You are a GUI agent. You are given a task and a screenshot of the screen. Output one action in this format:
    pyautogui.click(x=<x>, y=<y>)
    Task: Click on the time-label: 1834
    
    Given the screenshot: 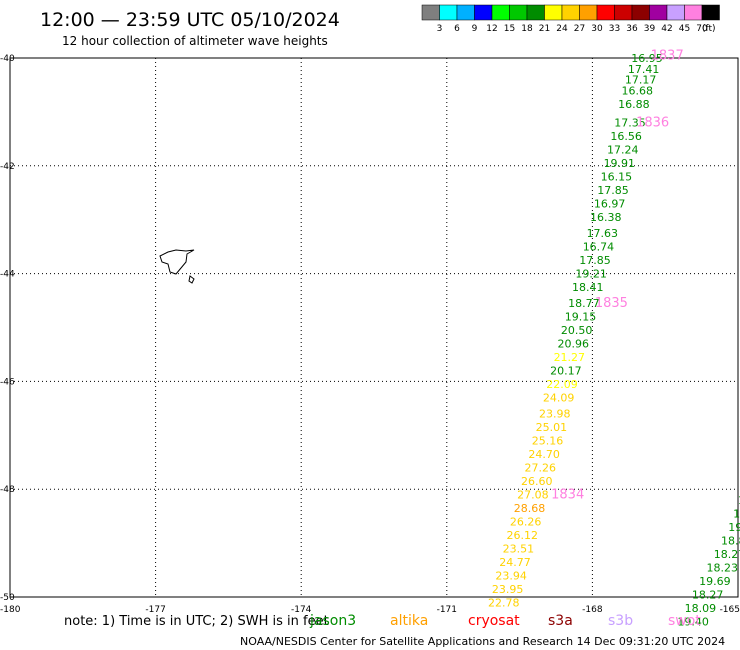 What is the action you would take?
    pyautogui.click(x=567, y=495)
    